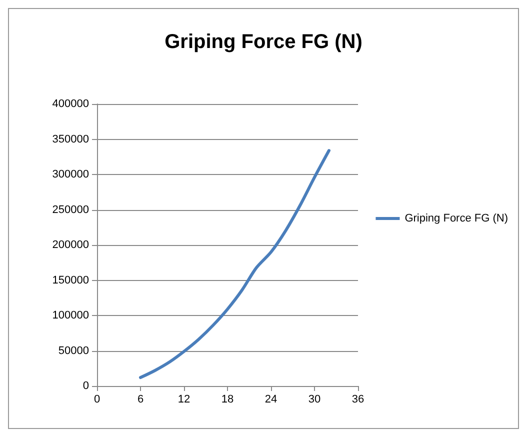  Describe the element at coordinates (314, 400) in the screenshot. I see `x-tick-label: 30` at that location.